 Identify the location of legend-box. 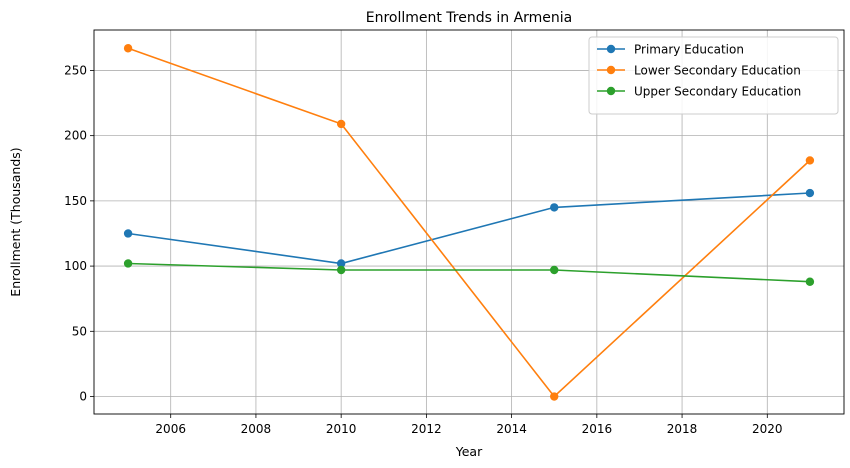
(713, 75).